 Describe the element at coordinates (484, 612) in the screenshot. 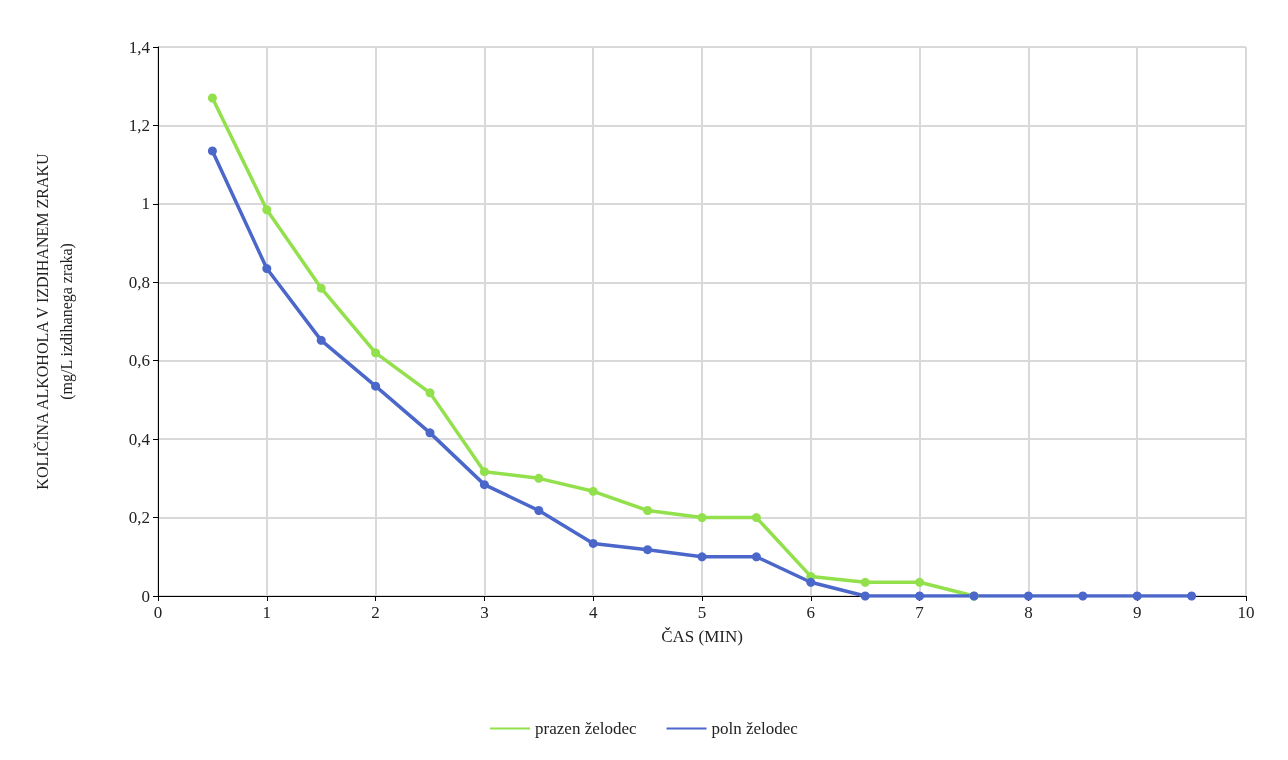

I see `x-tick-label: 3` at that location.